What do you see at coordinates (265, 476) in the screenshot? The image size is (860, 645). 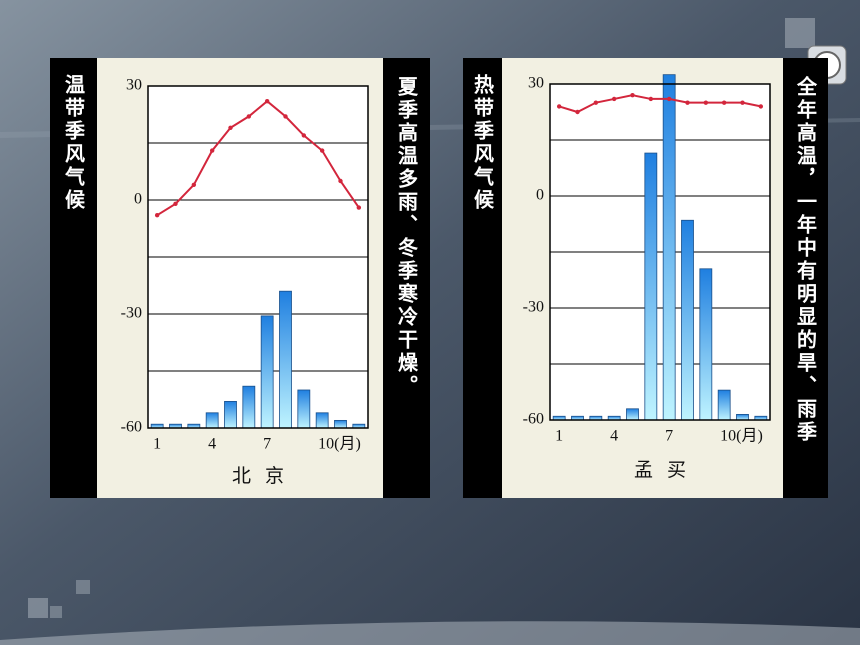 I see `city-label: 北京` at bounding box center [265, 476].